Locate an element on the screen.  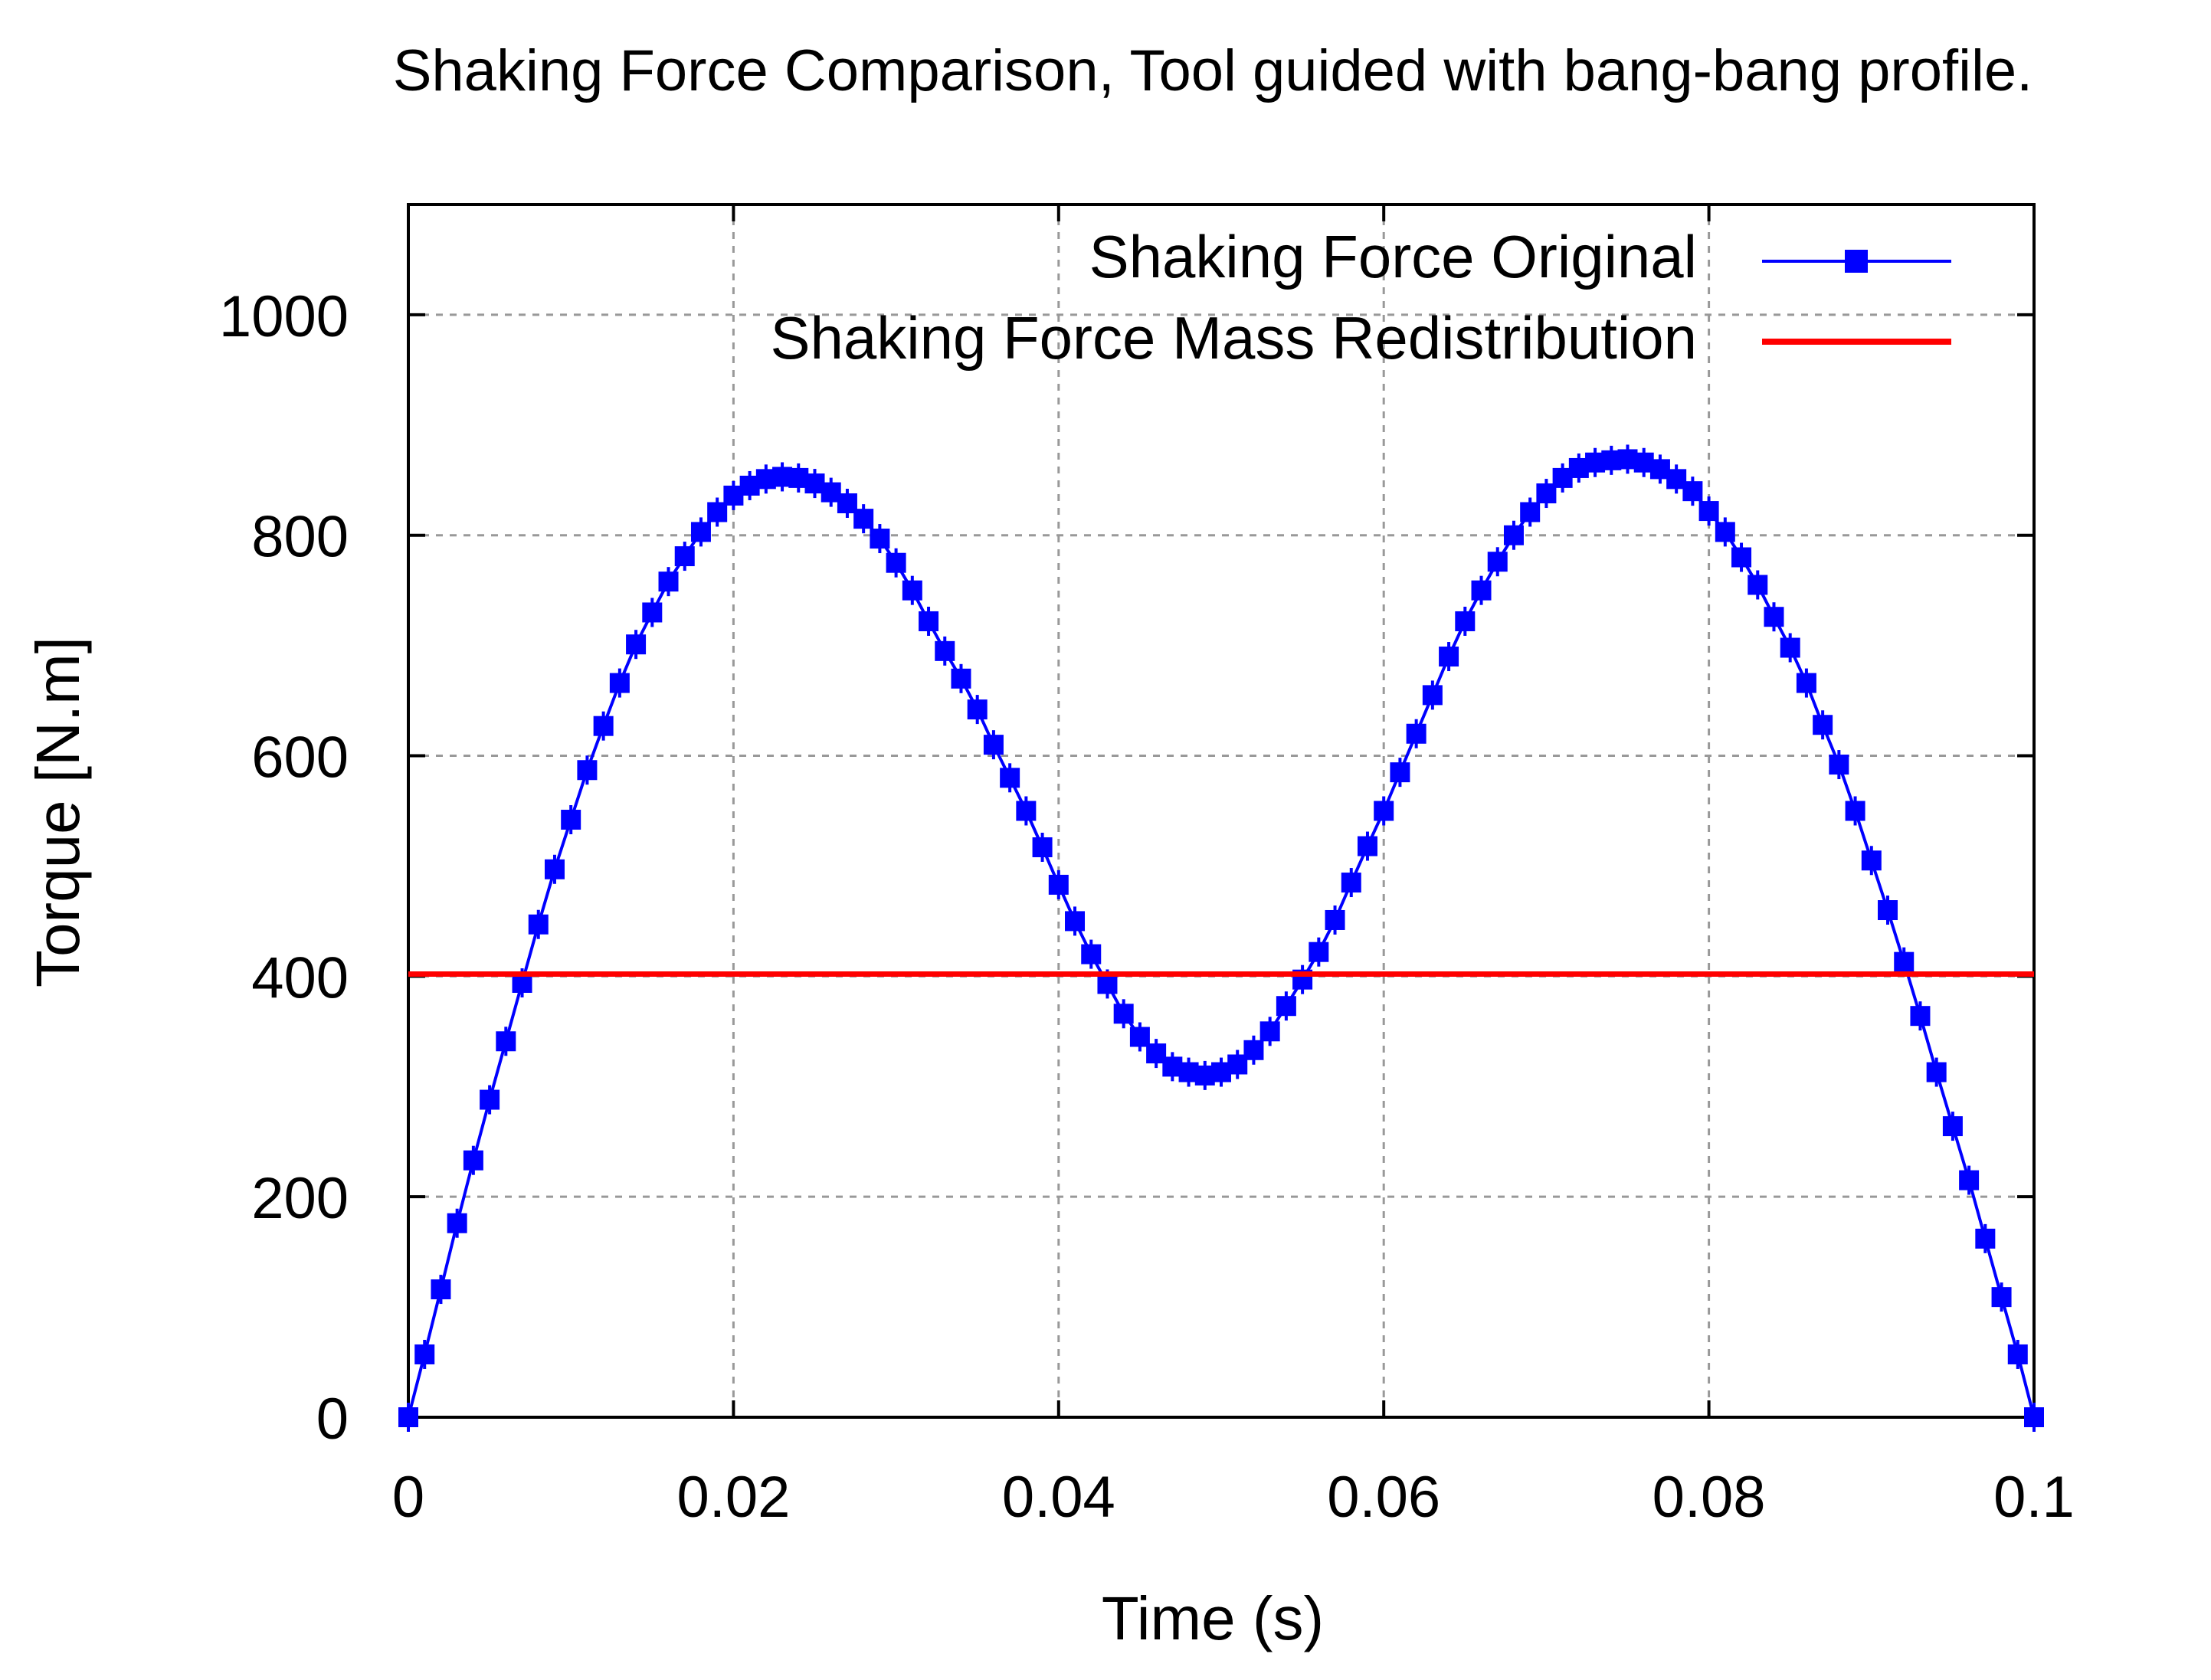
y-tick-labels: 0 200 400 600 800 1000 is located at coordinates (284, 868).